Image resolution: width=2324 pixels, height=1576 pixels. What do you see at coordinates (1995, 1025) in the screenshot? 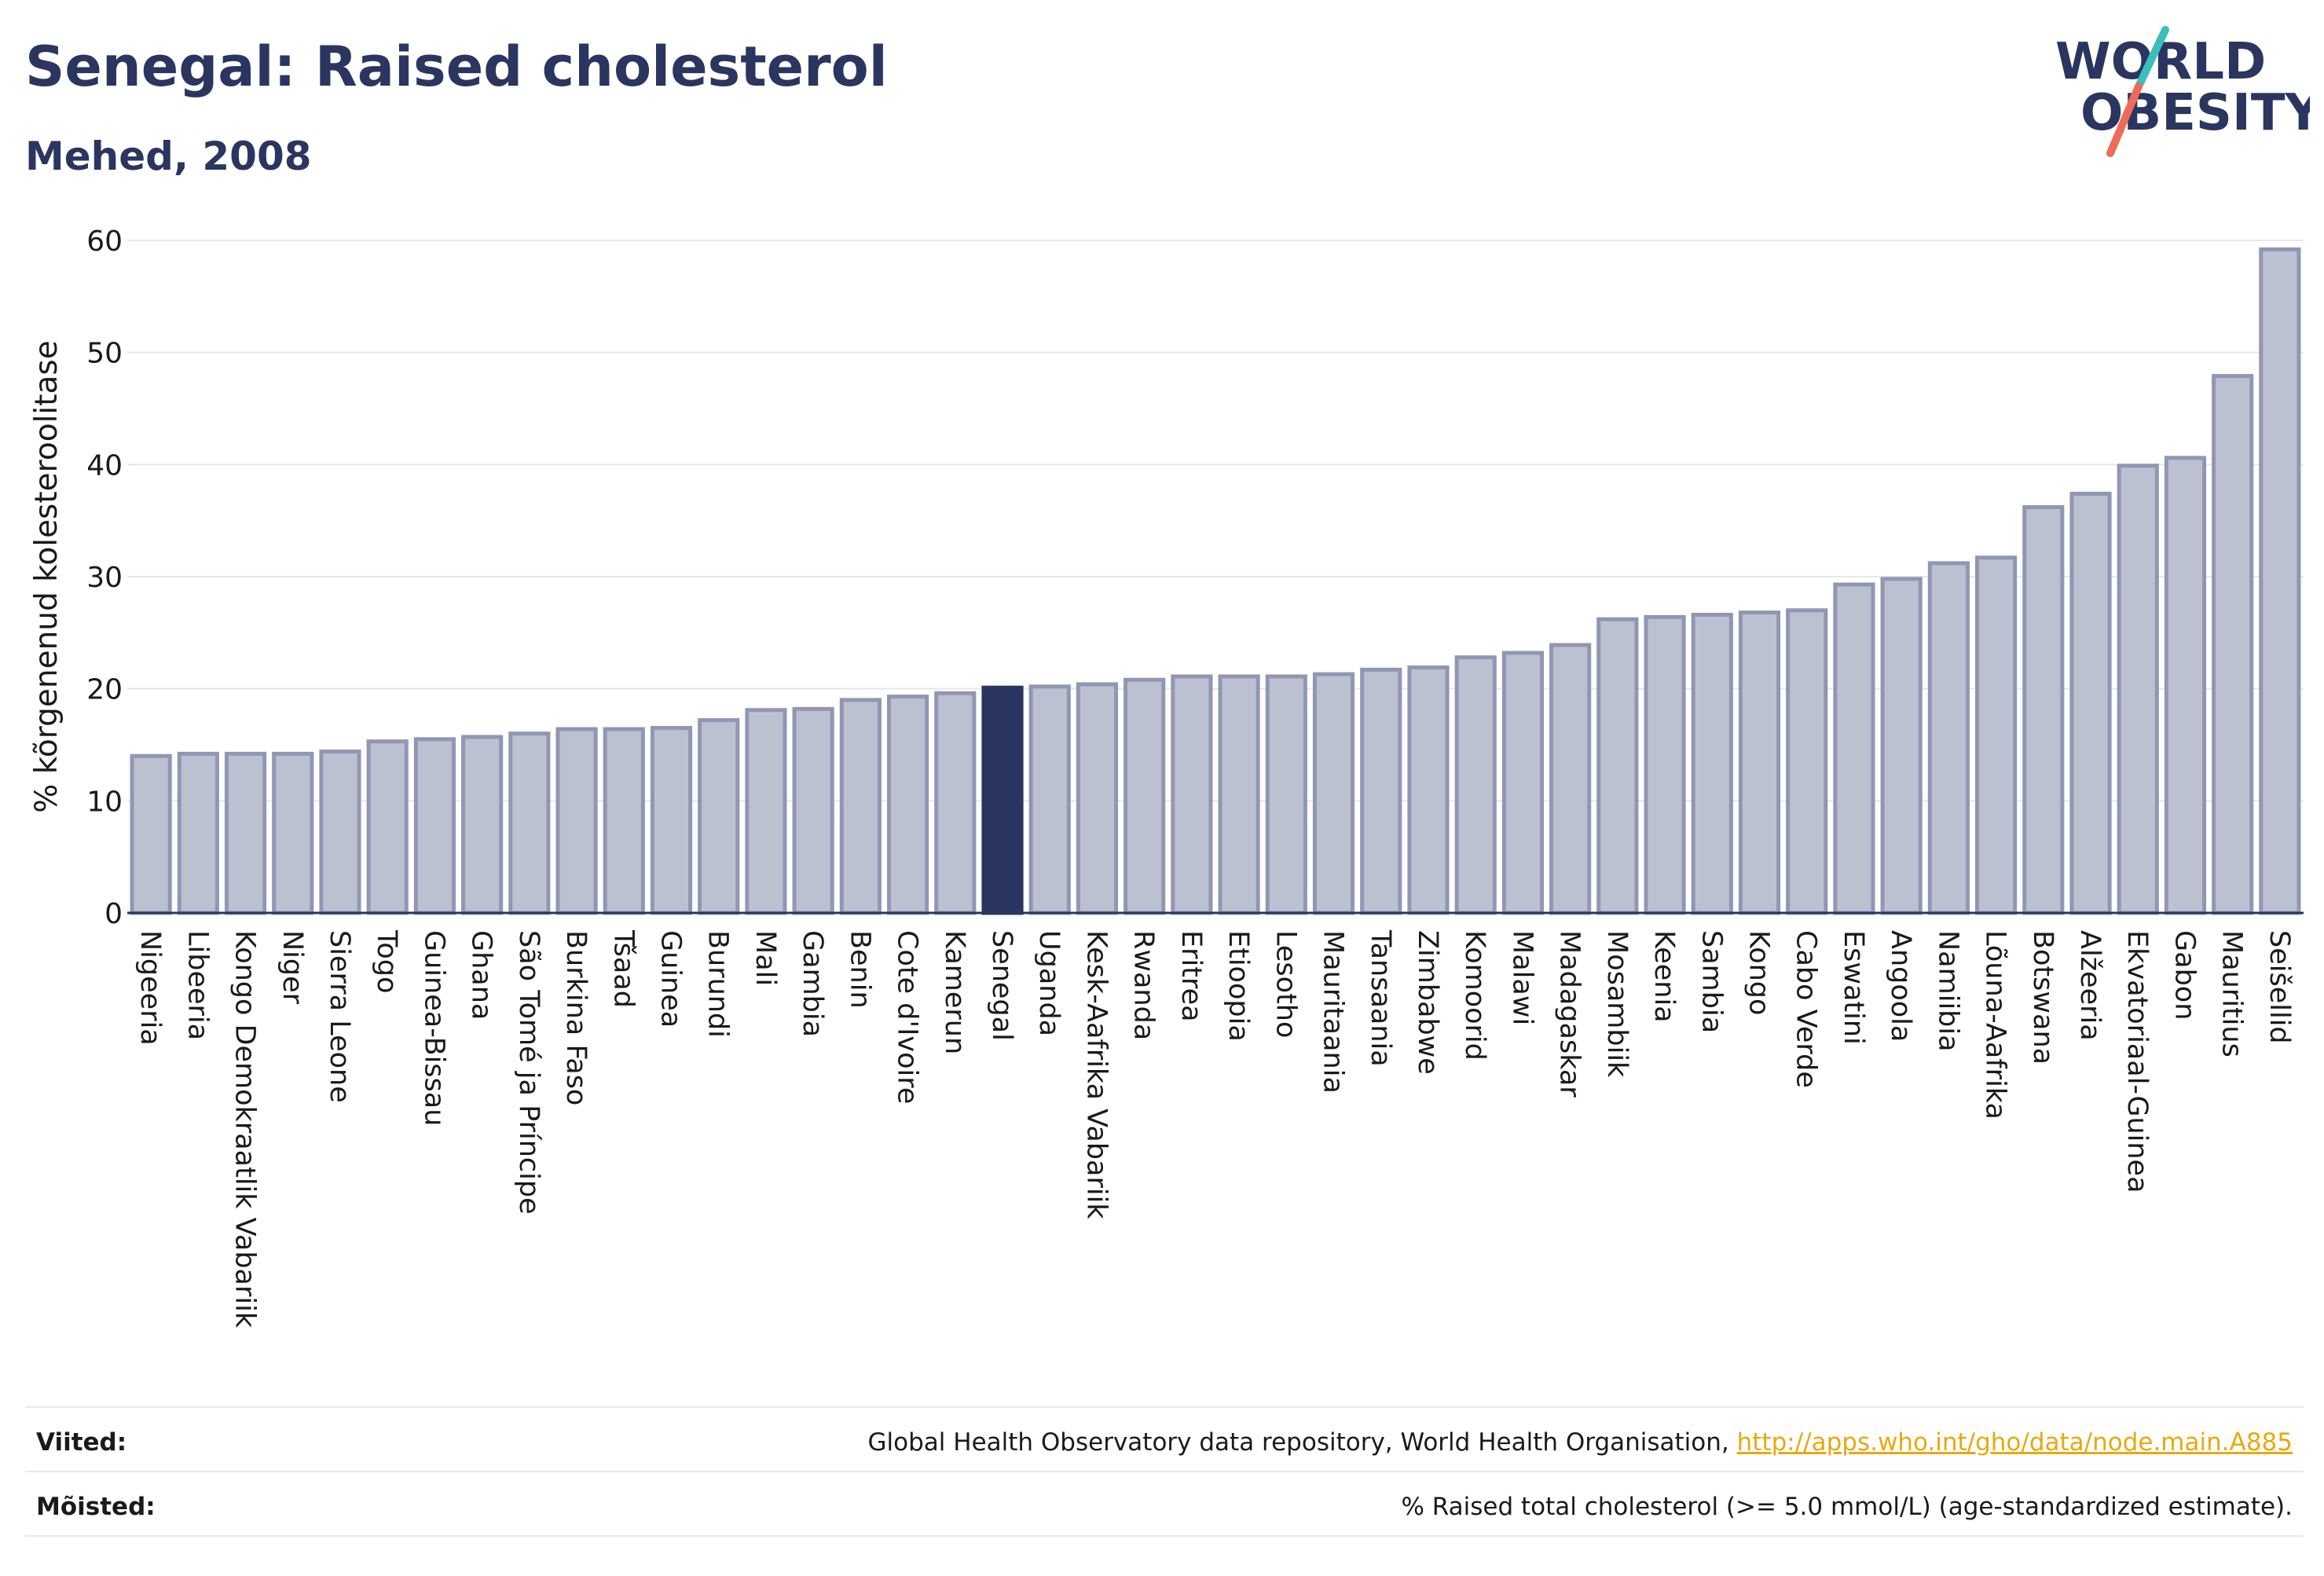
I see `x-tick-label: Lõuna-Aafrika` at bounding box center [1995, 1025].